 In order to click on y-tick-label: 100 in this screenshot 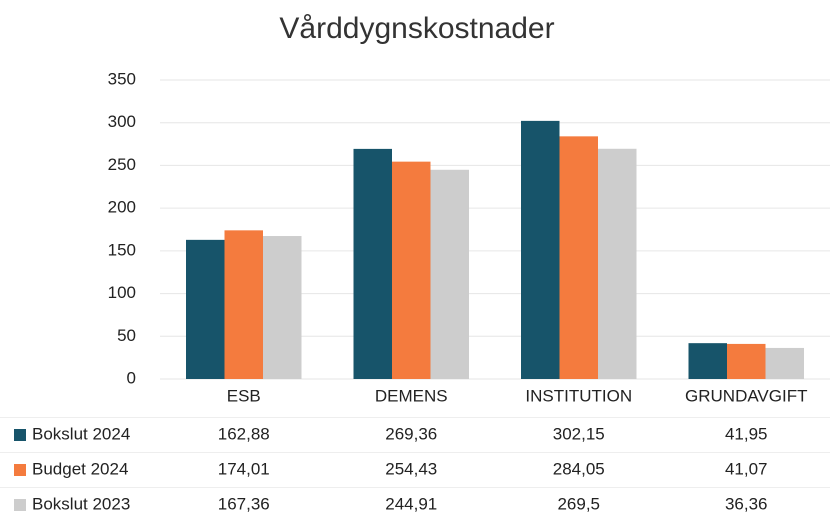, I will do `click(122, 292)`.